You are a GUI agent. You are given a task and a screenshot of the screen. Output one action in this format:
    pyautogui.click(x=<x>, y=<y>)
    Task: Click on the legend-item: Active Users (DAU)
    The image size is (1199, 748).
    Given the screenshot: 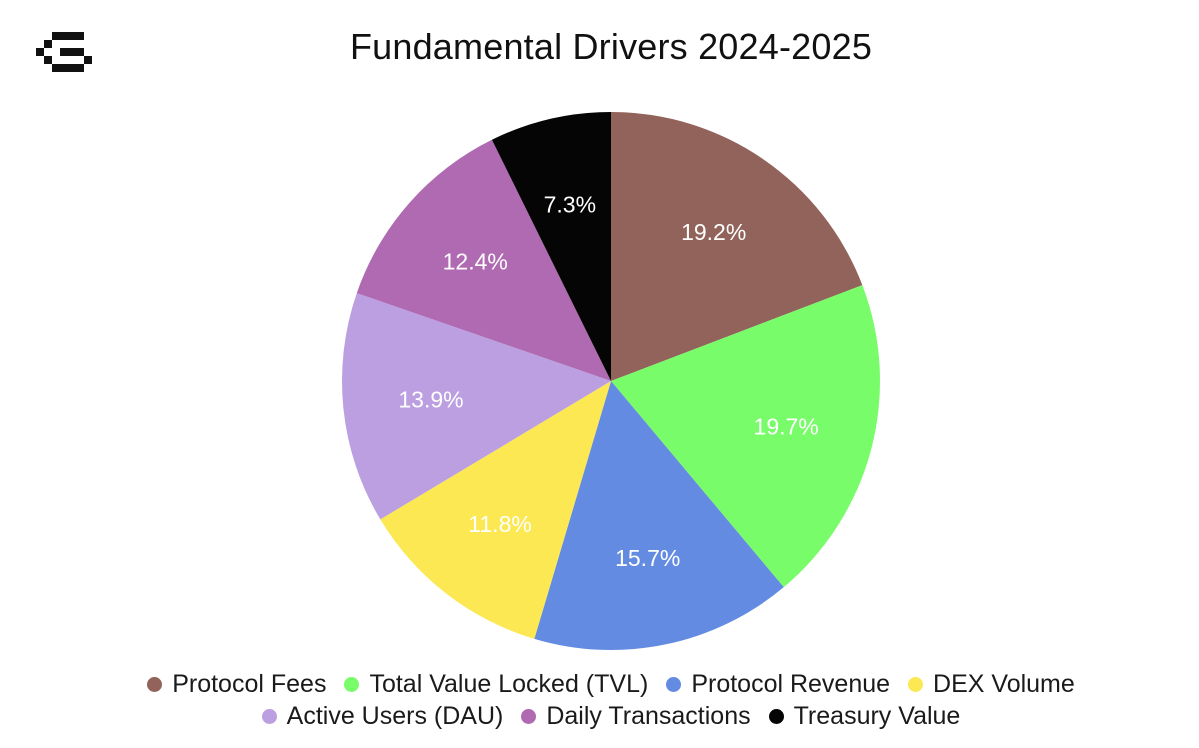 What is the action you would take?
    pyautogui.click(x=382, y=716)
    